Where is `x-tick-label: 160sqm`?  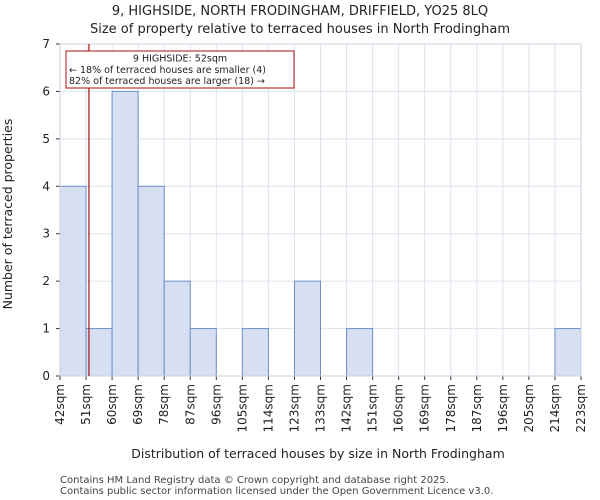 x-tick-label: 160sqm is located at coordinates (399, 408).